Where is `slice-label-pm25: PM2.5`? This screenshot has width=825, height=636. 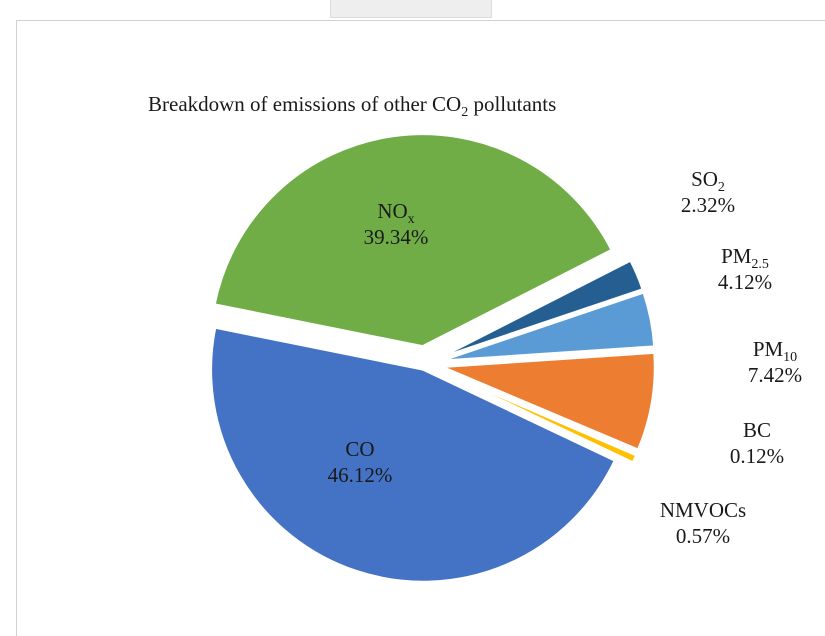 slice-label-pm25: PM2.5 is located at coordinates (745, 258).